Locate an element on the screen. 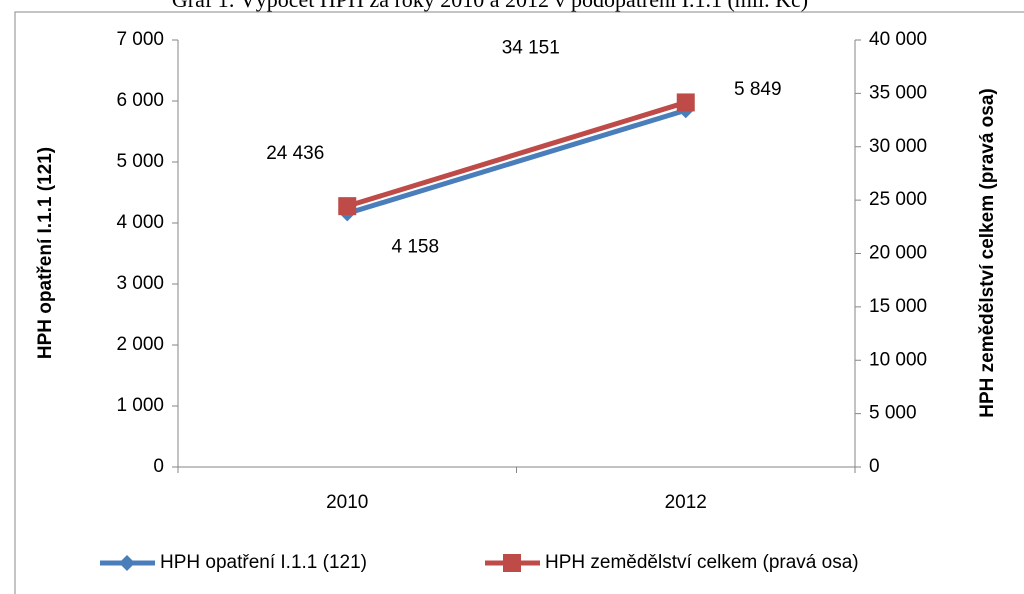  y-tick-label: 5 000 is located at coordinates (140, 161).